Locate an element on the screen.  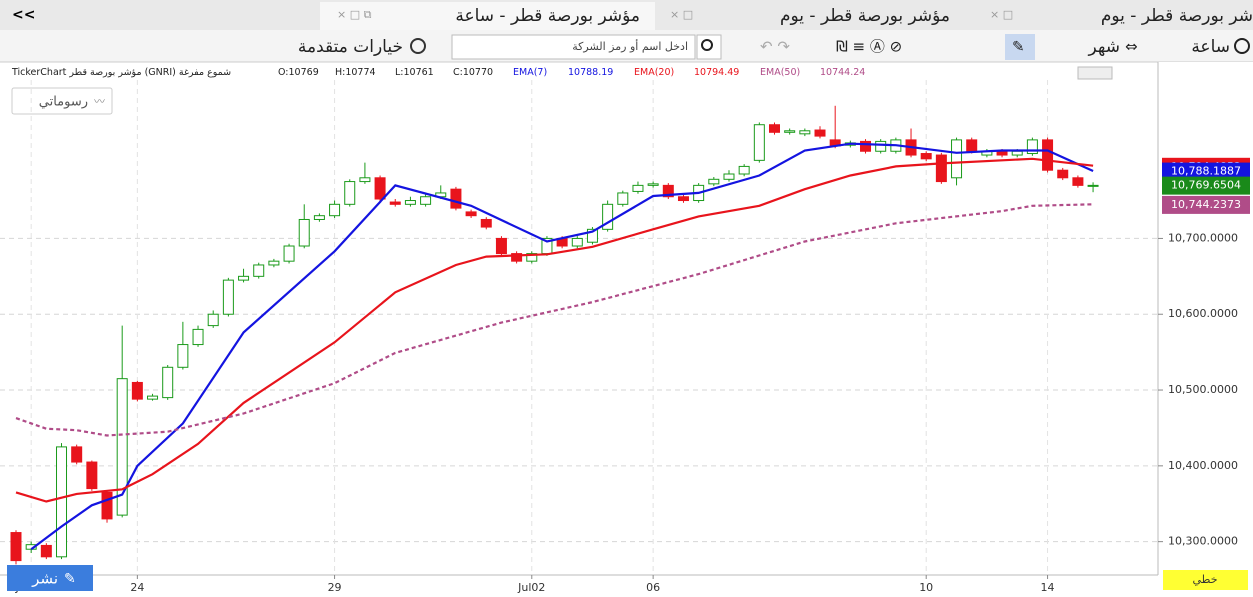
info-ema50-value: 10744.24 is located at coordinates (842, 72).